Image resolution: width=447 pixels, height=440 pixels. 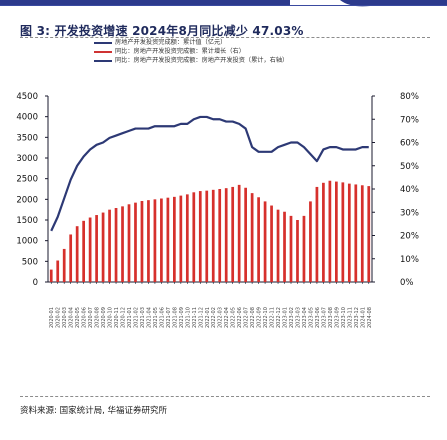 What do you see at coordinates (162, 31) in the screenshot?
I see `chart-title: 图 3: 开发投资增速 2024年8月同比减少 47.03%` at bounding box center [162, 31].